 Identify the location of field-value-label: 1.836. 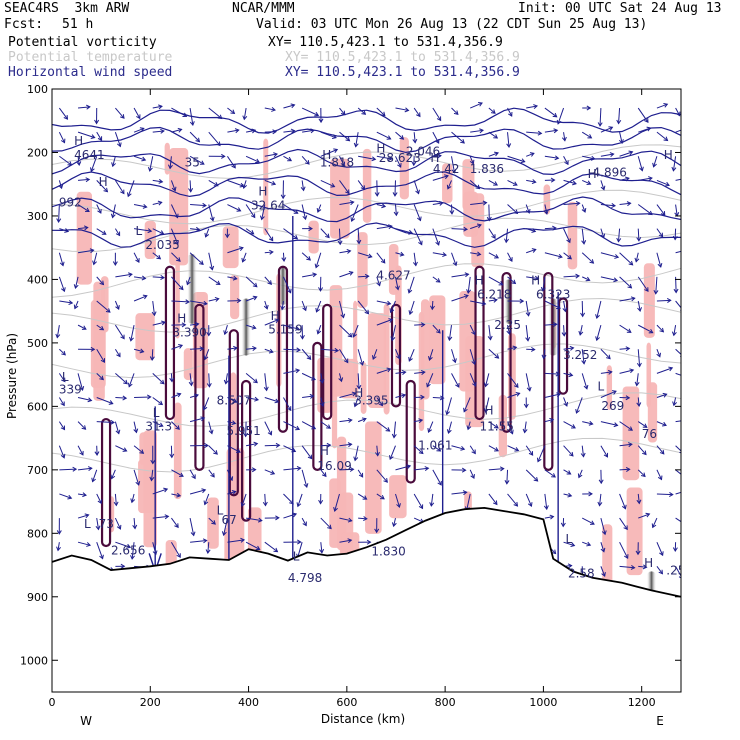
(487, 169).